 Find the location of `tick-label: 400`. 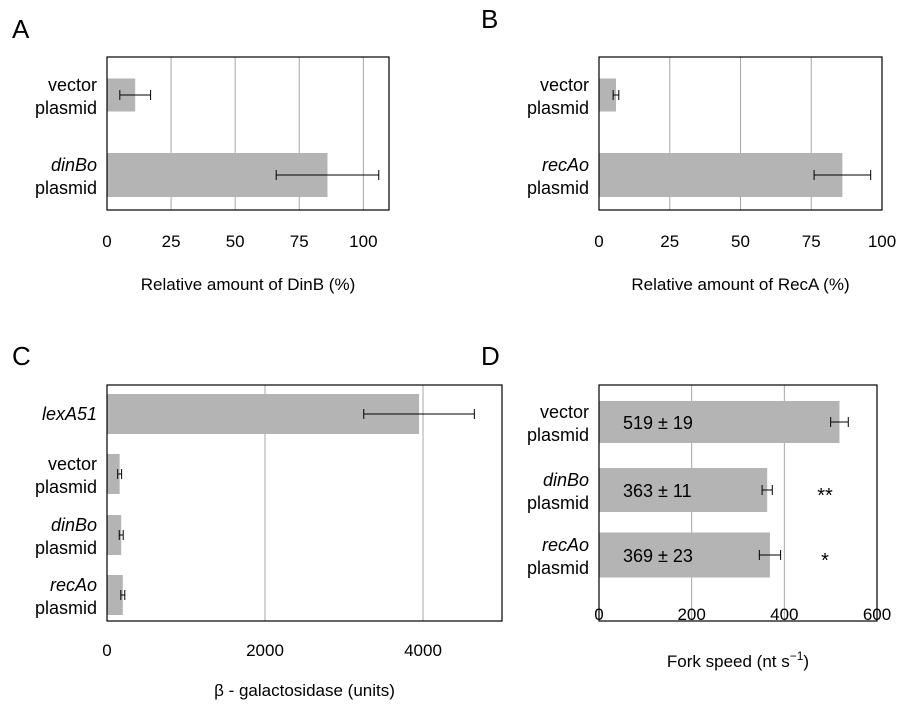

tick-label: 400 is located at coordinates (784, 614).